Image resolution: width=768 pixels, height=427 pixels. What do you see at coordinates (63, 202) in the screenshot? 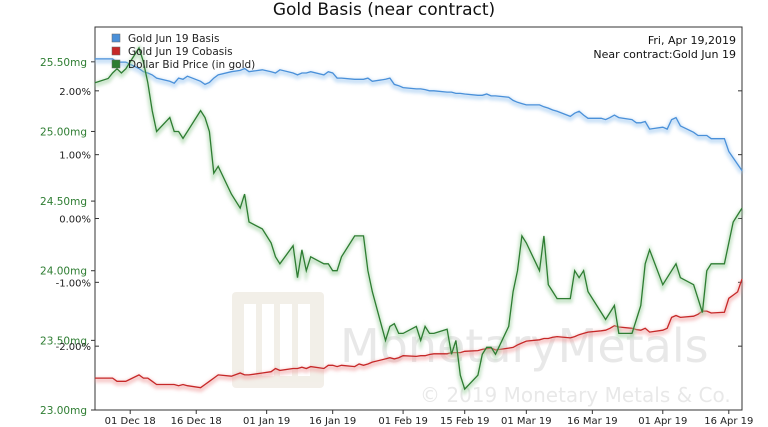
I see `left-tick-label: 24.50mg` at bounding box center [63, 202].